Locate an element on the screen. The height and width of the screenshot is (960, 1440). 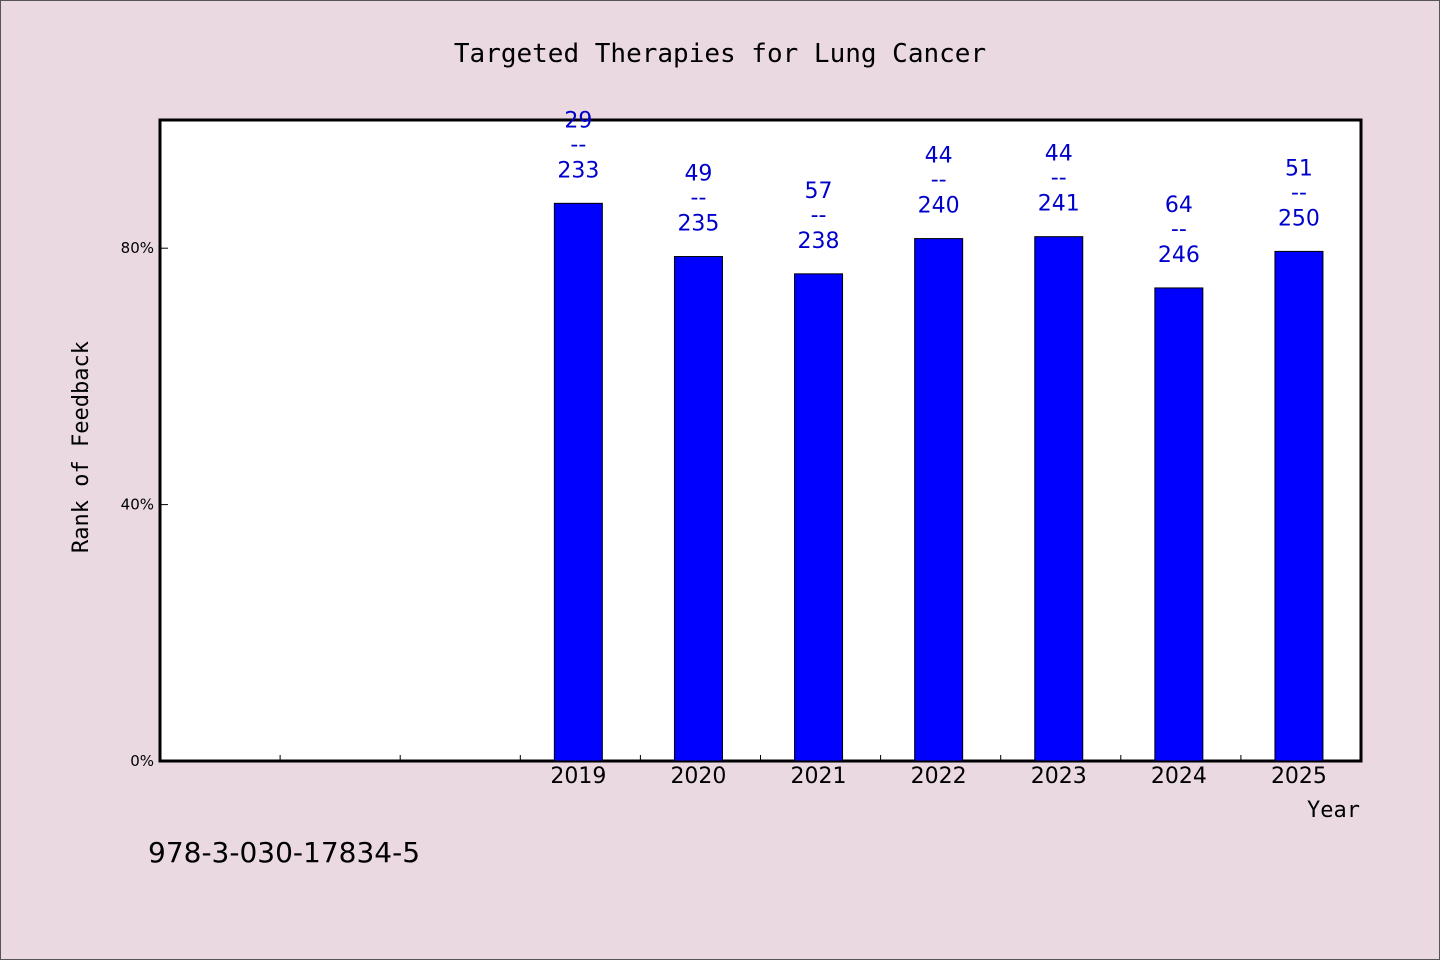
data-label-top: 29 is located at coordinates (578, 120).